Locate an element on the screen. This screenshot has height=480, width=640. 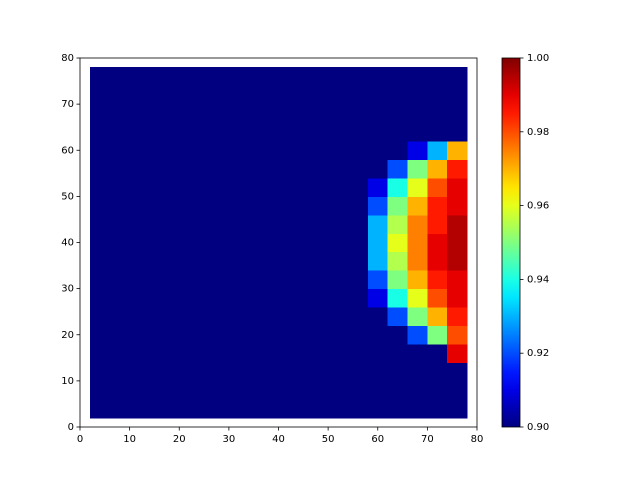
x-tick-label: 10 is located at coordinates (129, 439).